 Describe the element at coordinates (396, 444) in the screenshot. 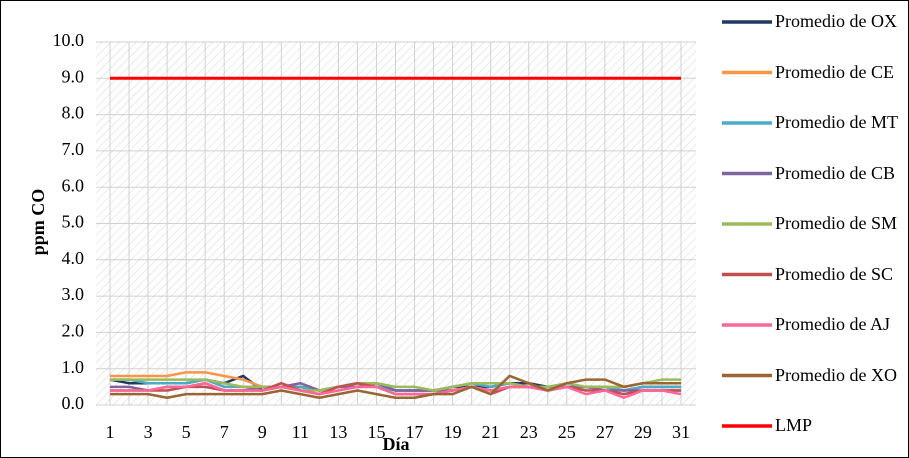

I see `x-axis-label: Día` at that location.